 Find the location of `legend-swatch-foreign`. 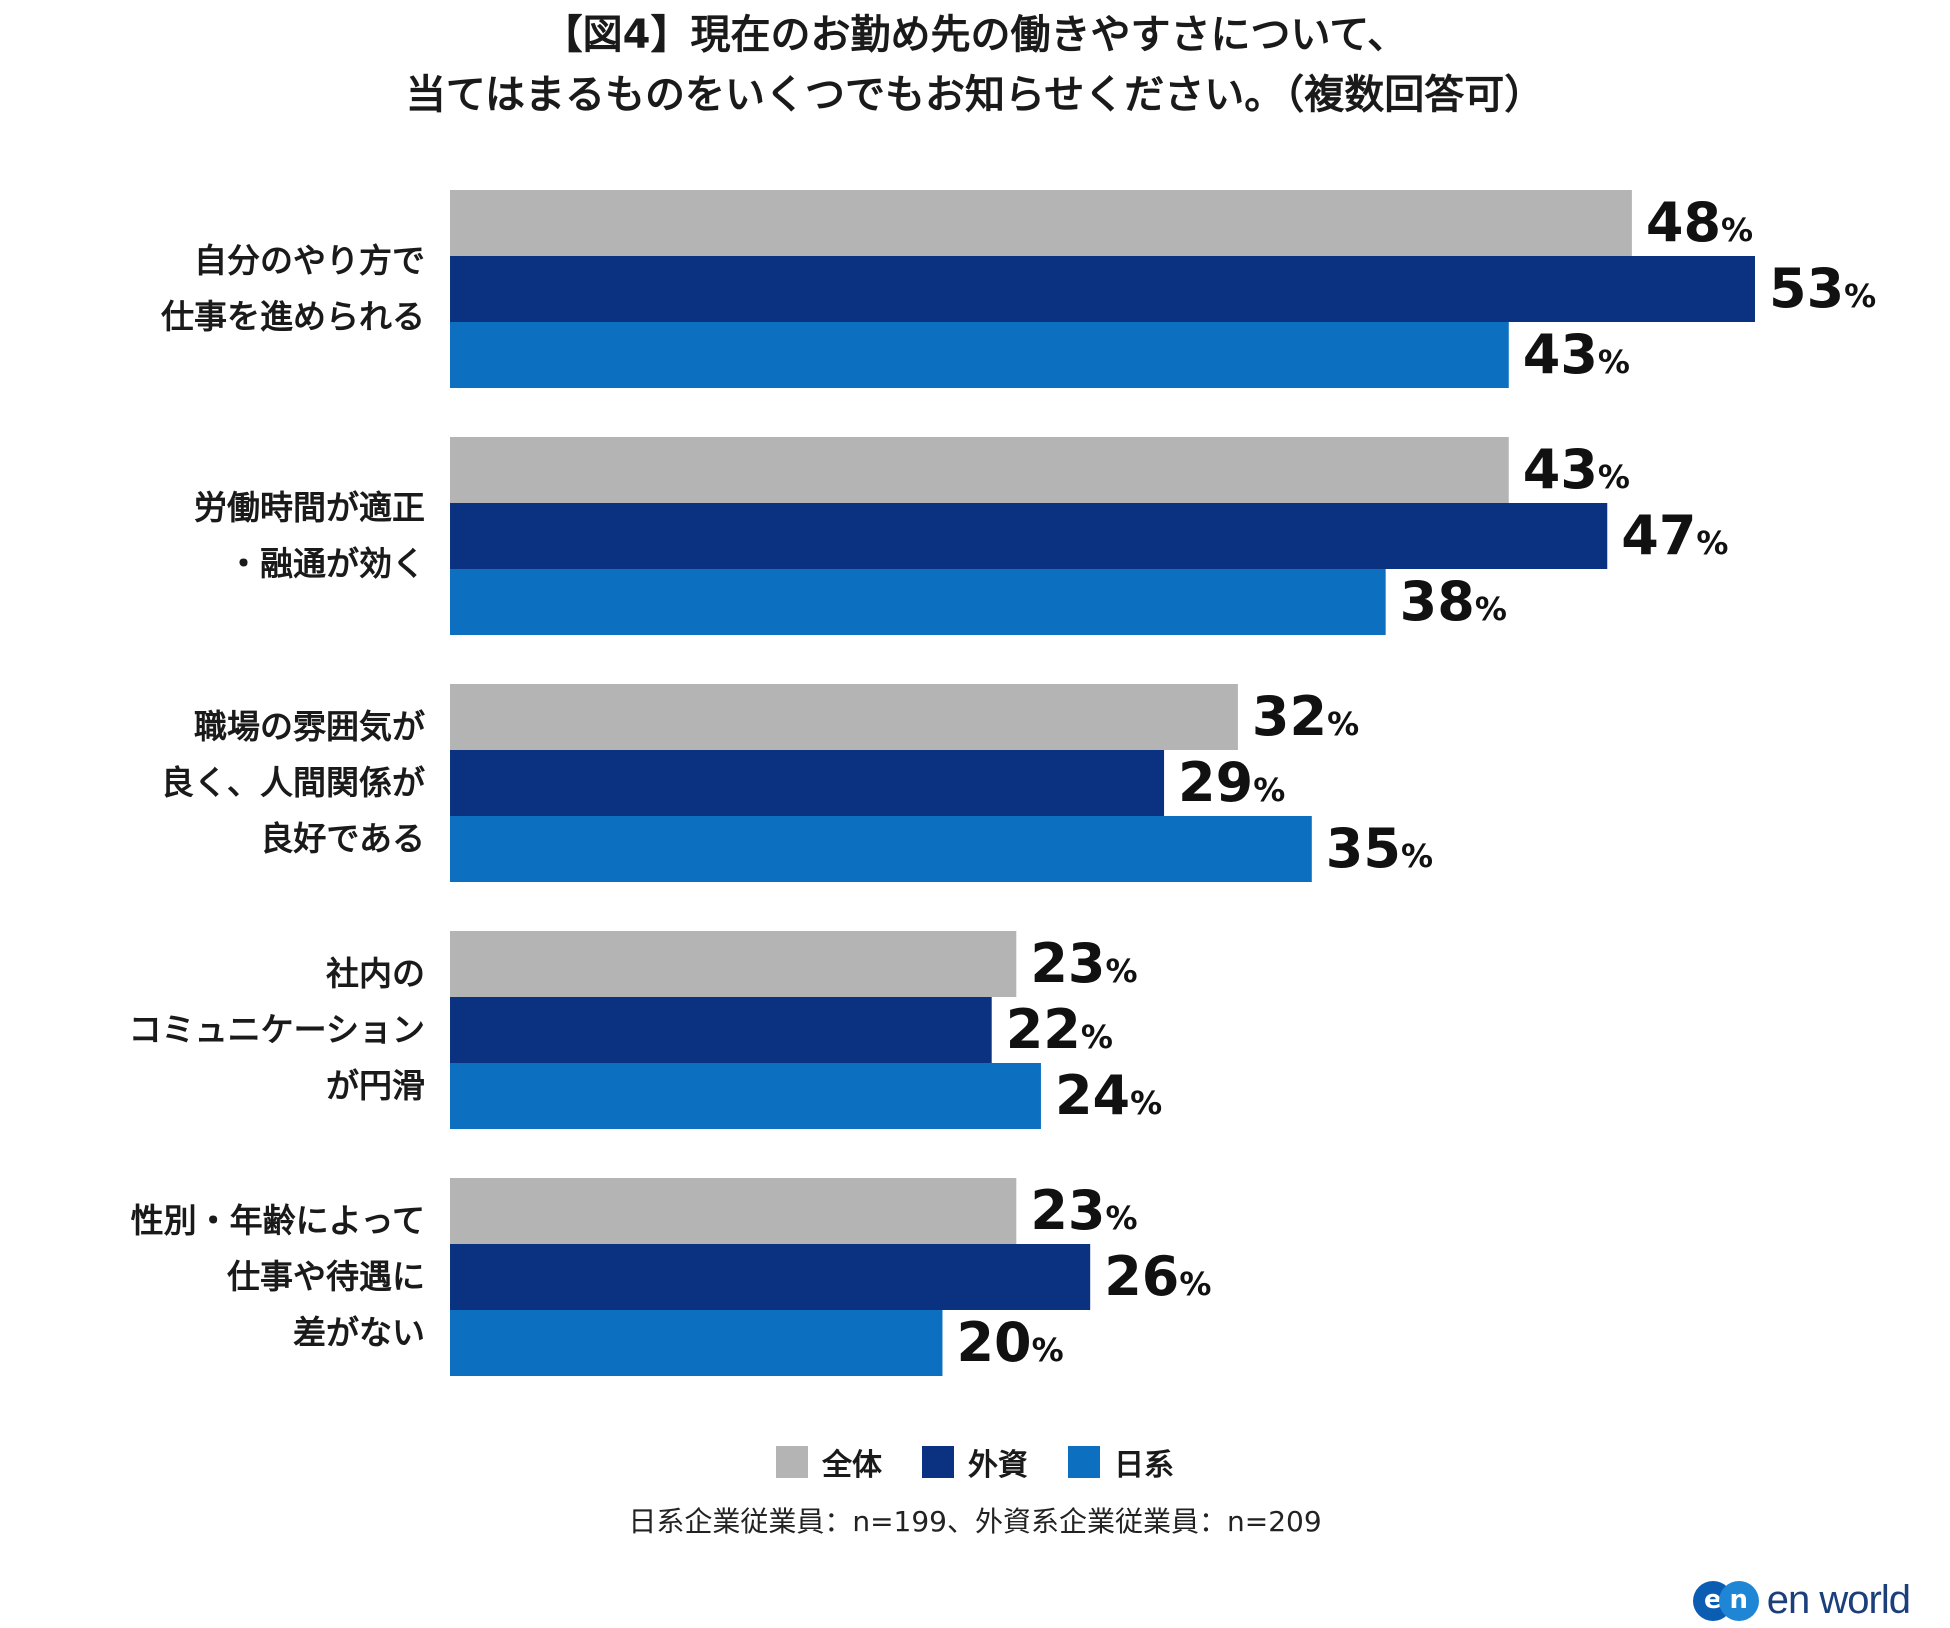

legend-swatch-foreign is located at coordinates (938, 1462).